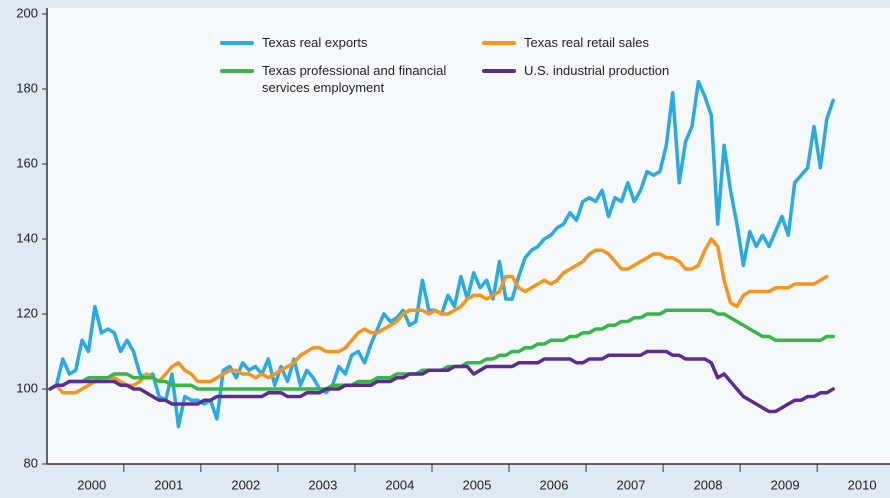  What do you see at coordinates (27, 12) in the screenshot?
I see `y-tick-label: 200` at bounding box center [27, 12].